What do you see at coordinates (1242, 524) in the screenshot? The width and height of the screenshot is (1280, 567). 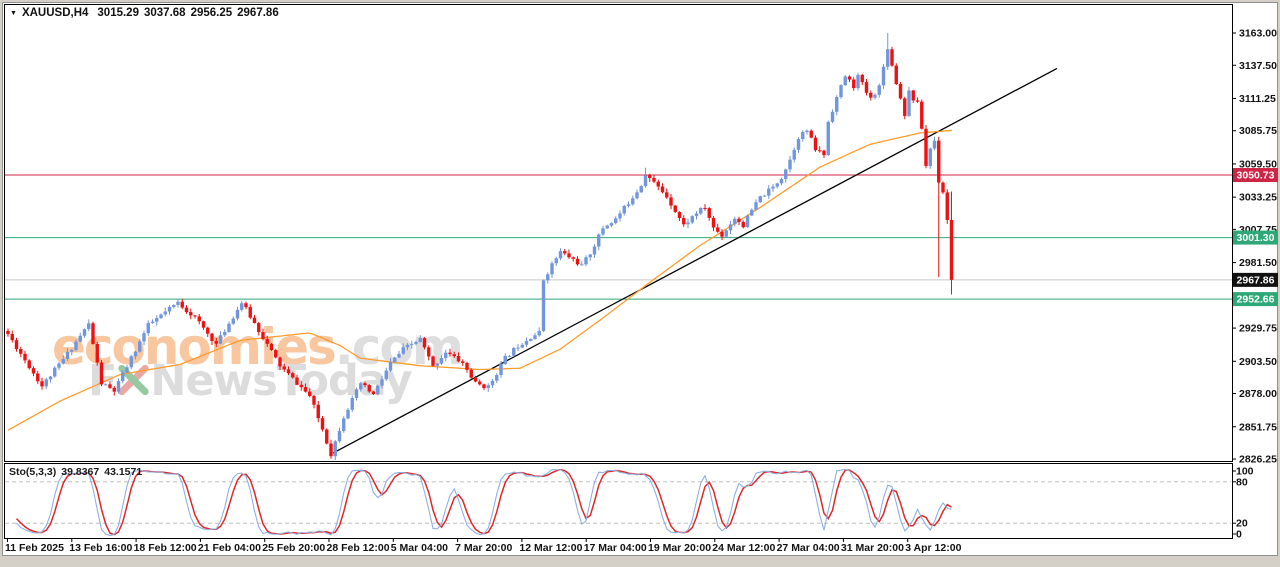 I see `svg-text: 20` at bounding box center [1242, 524].